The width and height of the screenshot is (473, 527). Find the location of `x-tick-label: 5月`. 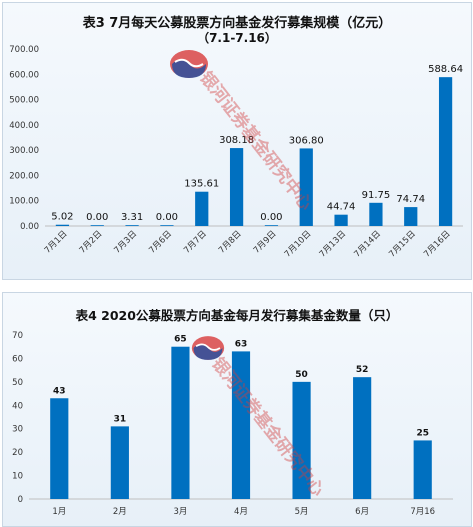

x-tick-label: 5月 is located at coordinates (302, 512).